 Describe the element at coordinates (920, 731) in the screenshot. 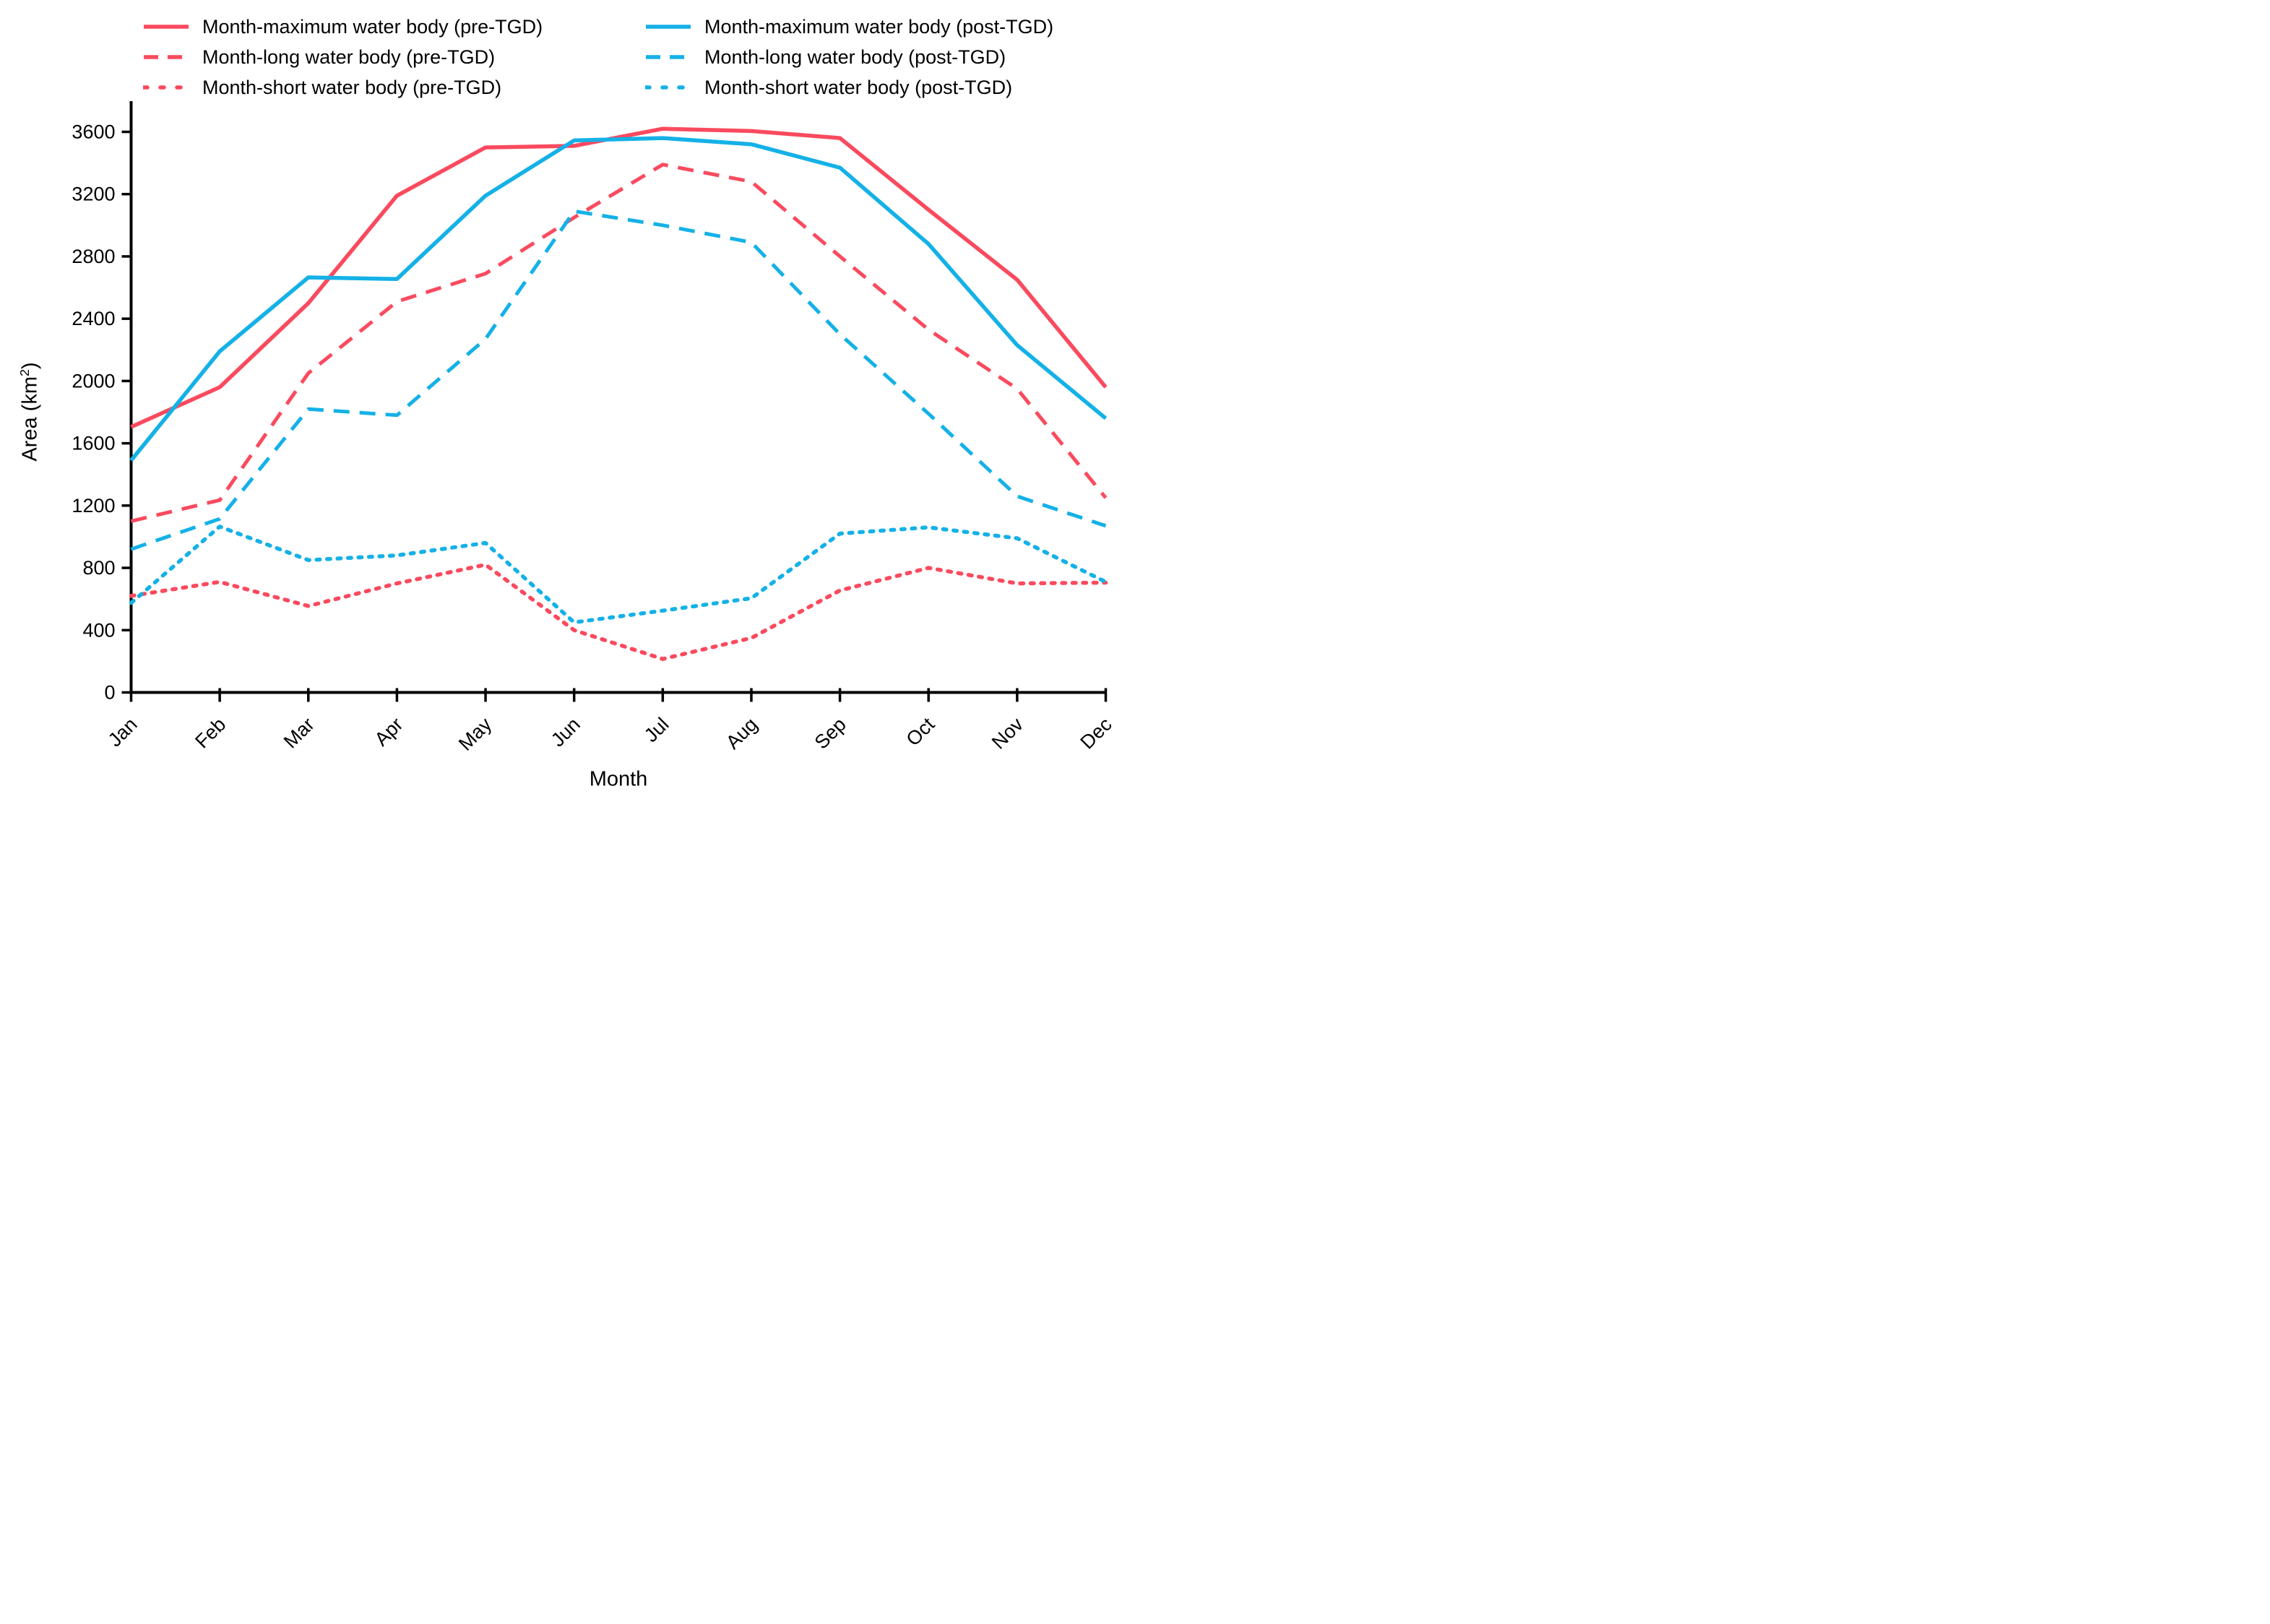

I see `x-tick-label: Oct` at that location.